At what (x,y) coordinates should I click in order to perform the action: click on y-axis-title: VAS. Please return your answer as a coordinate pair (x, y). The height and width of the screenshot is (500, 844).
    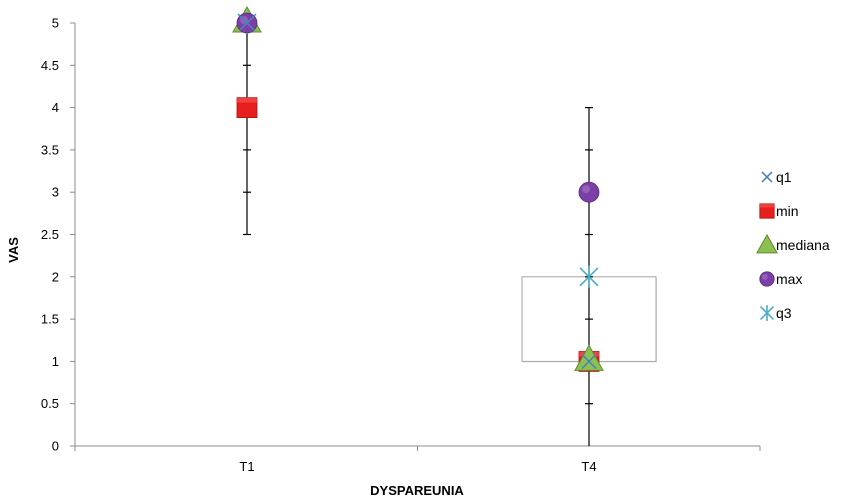
    Looking at the image, I should click on (13, 250).